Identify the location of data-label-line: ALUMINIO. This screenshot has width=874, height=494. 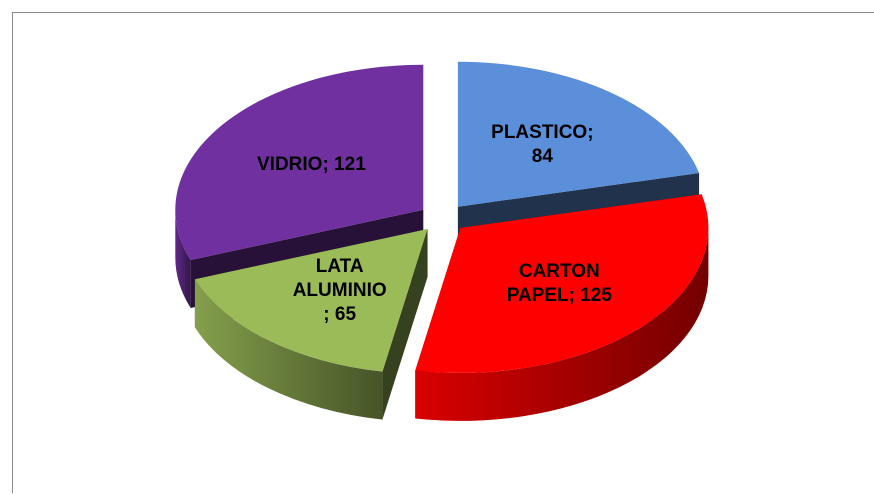
(340, 290).